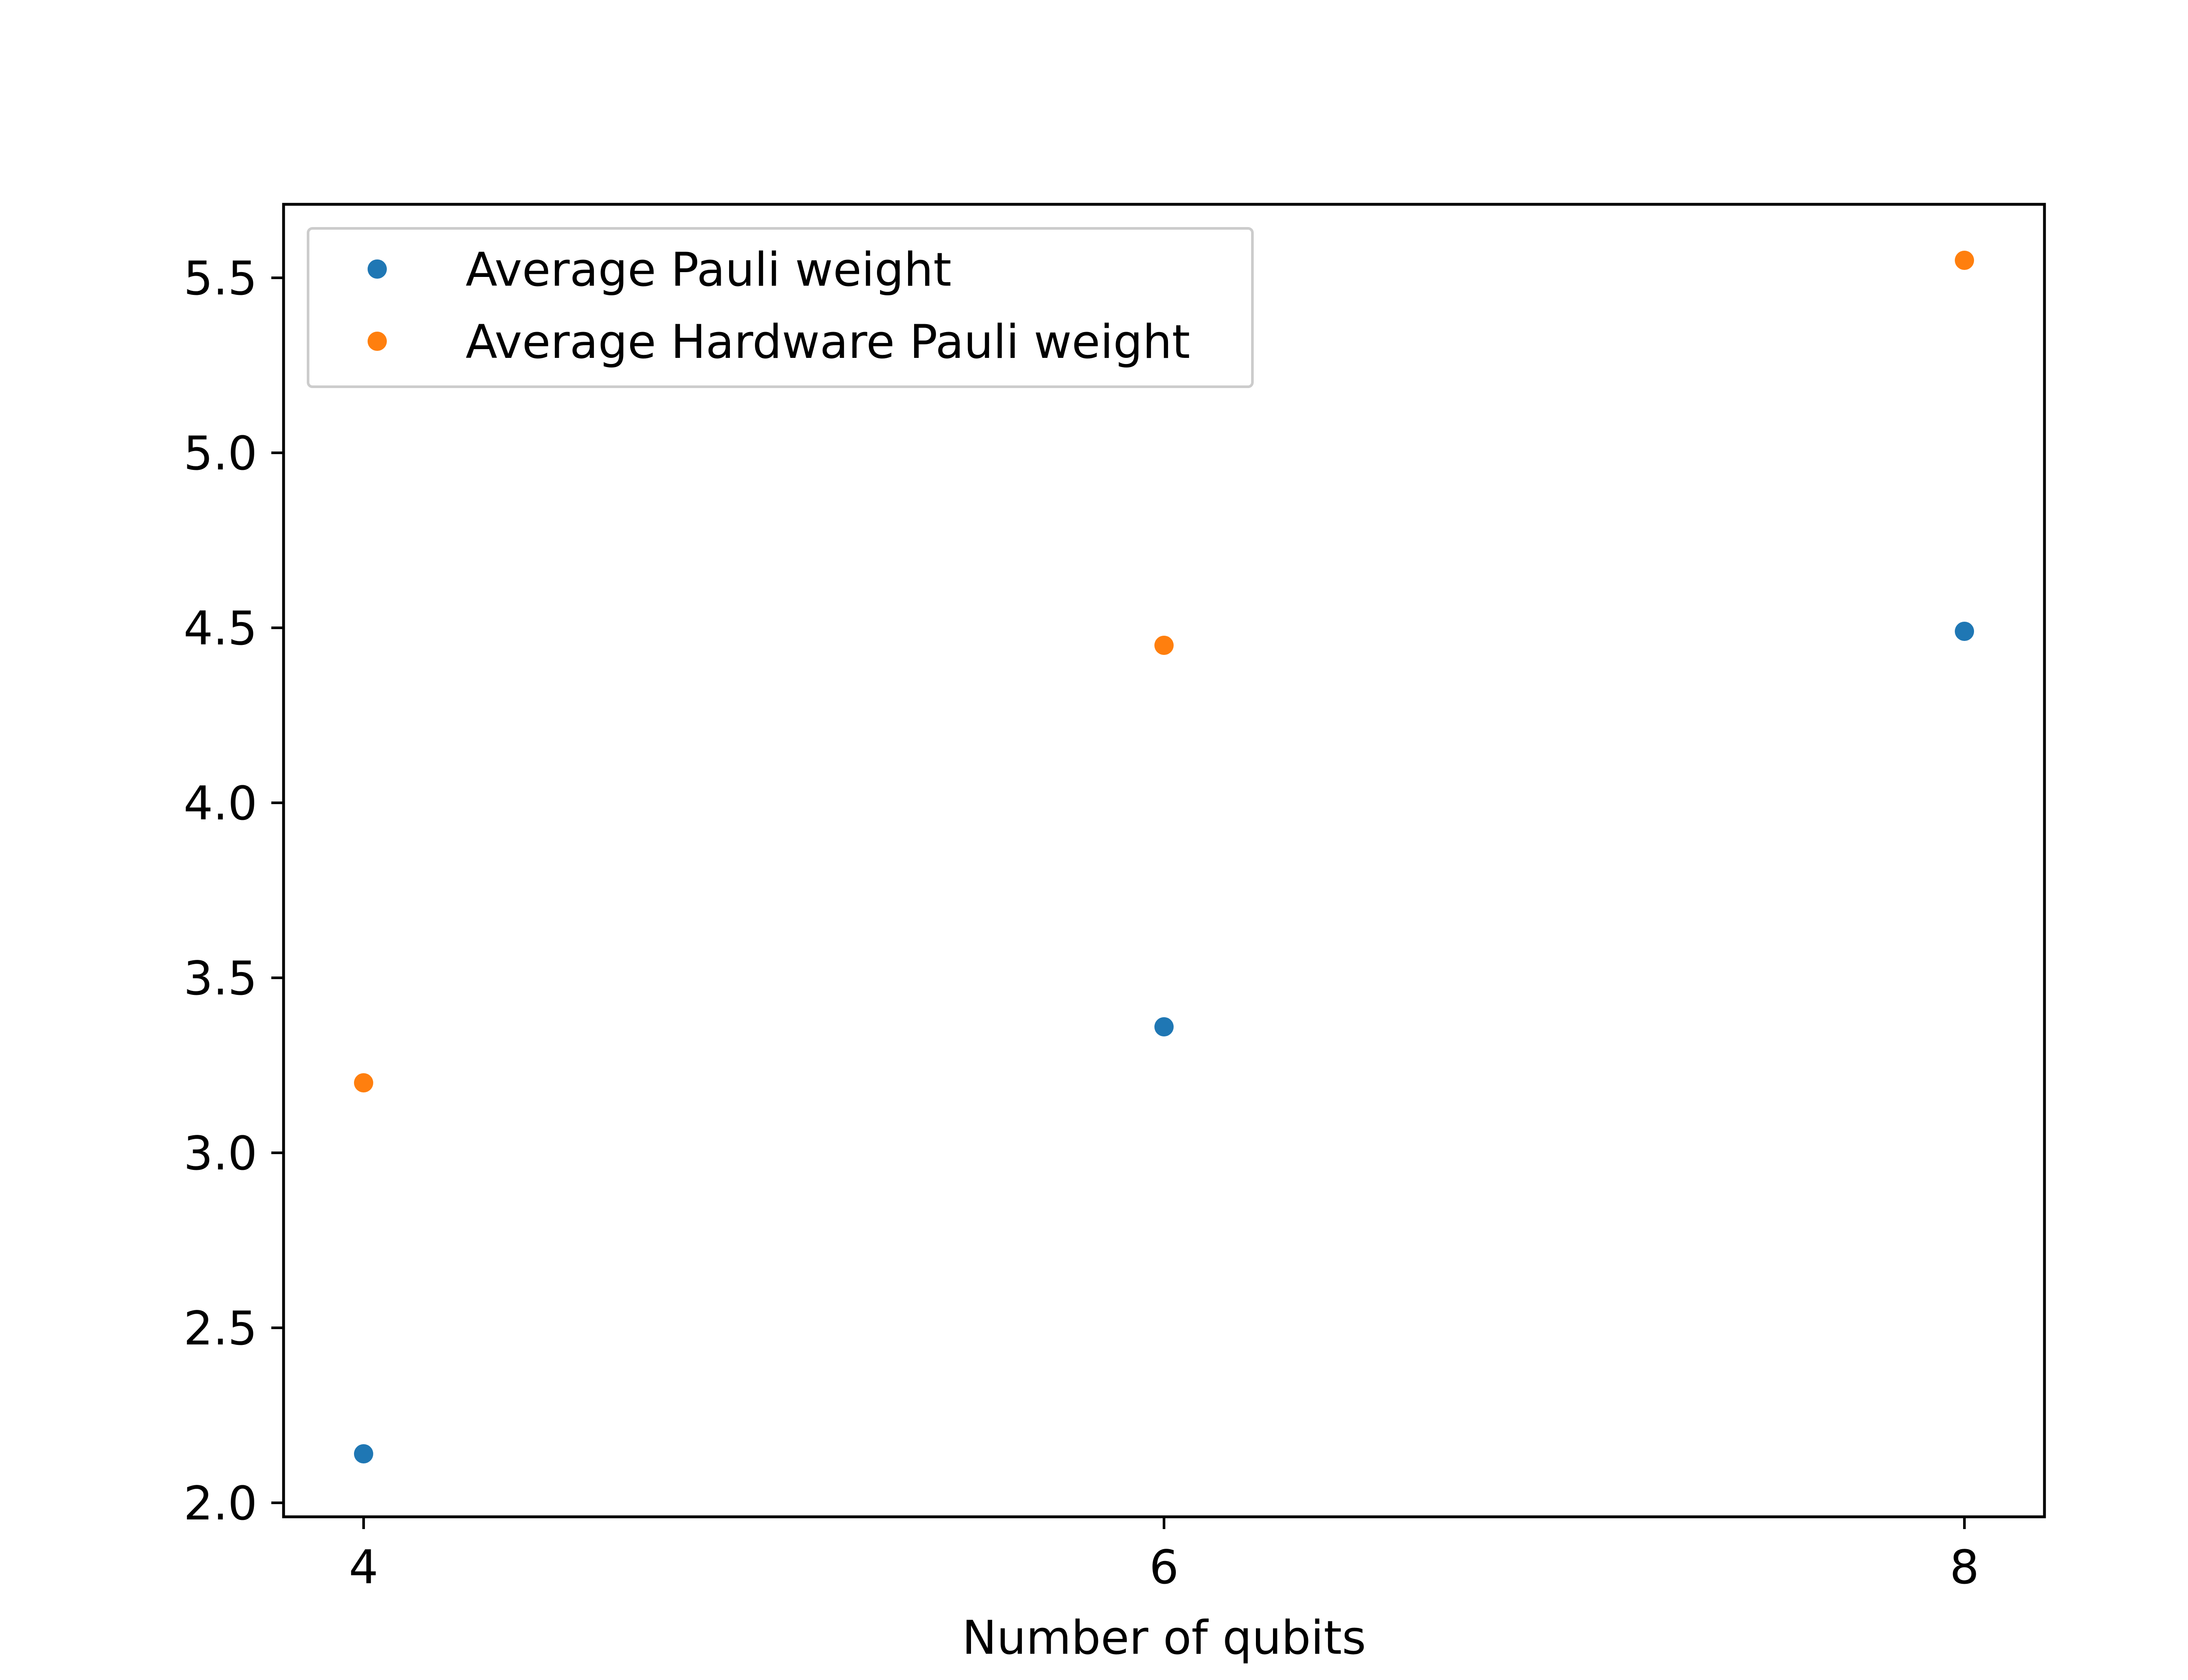 This screenshot has width=2188, height=1680. Describe the element at coordinates (220, 803) in the screenshot. I see `y-tick-label: 4.0` at that location.